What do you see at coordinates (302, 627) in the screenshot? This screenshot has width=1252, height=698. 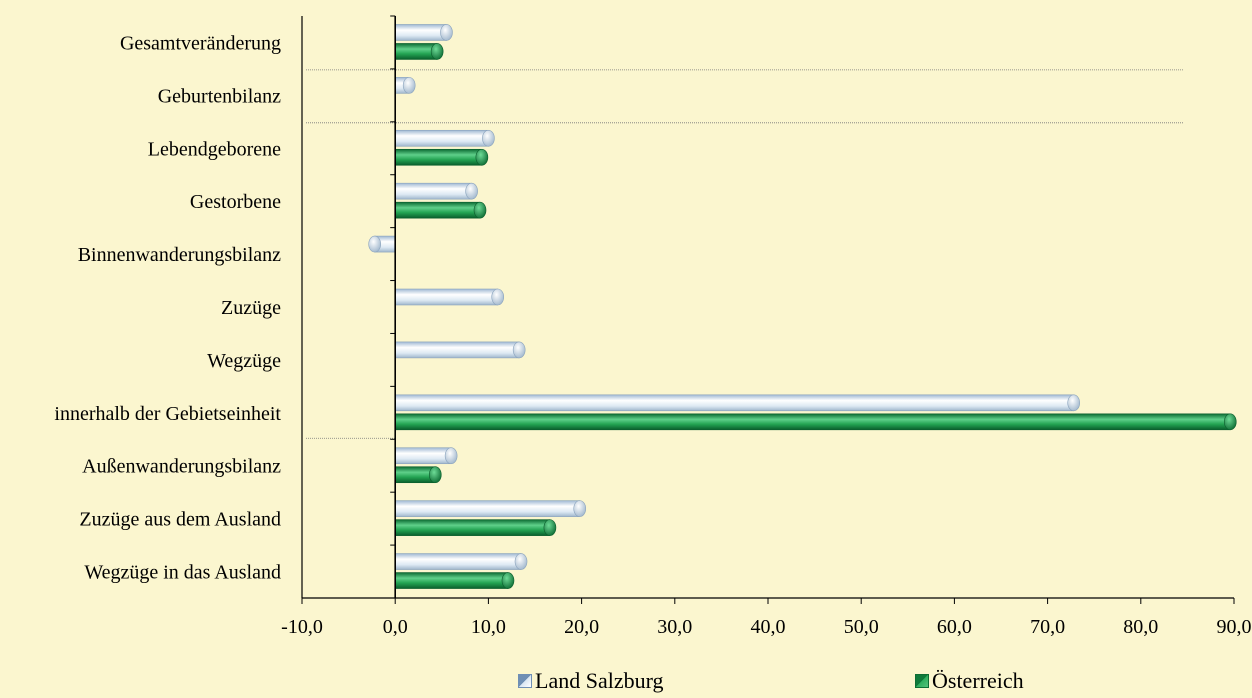 I see `x-tick-label: -10,0` at bounding box center [302, 627].